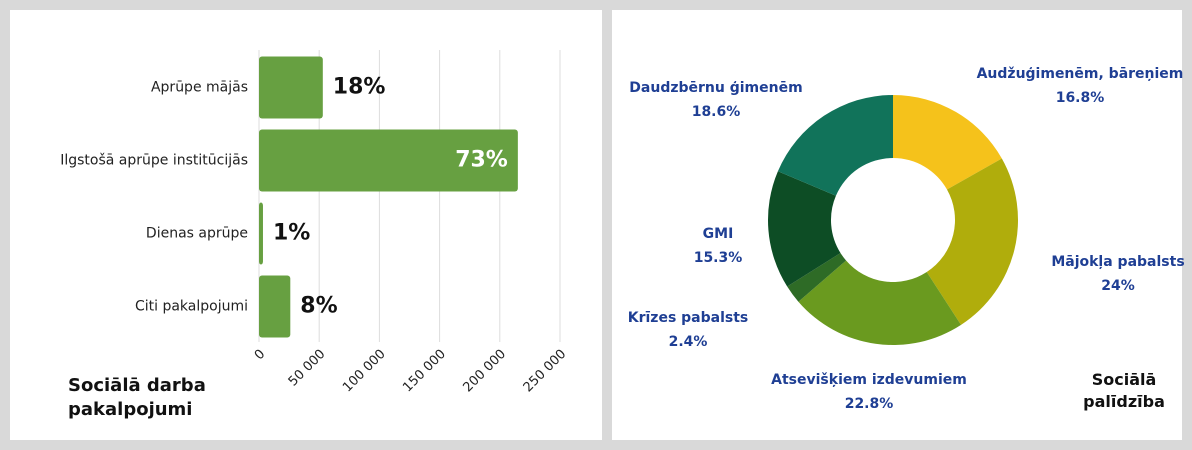  What do you see at coordinates (716, 112) in the screenshot?
I see `slice-label: 18.6%` at bounding box center [716, 112].